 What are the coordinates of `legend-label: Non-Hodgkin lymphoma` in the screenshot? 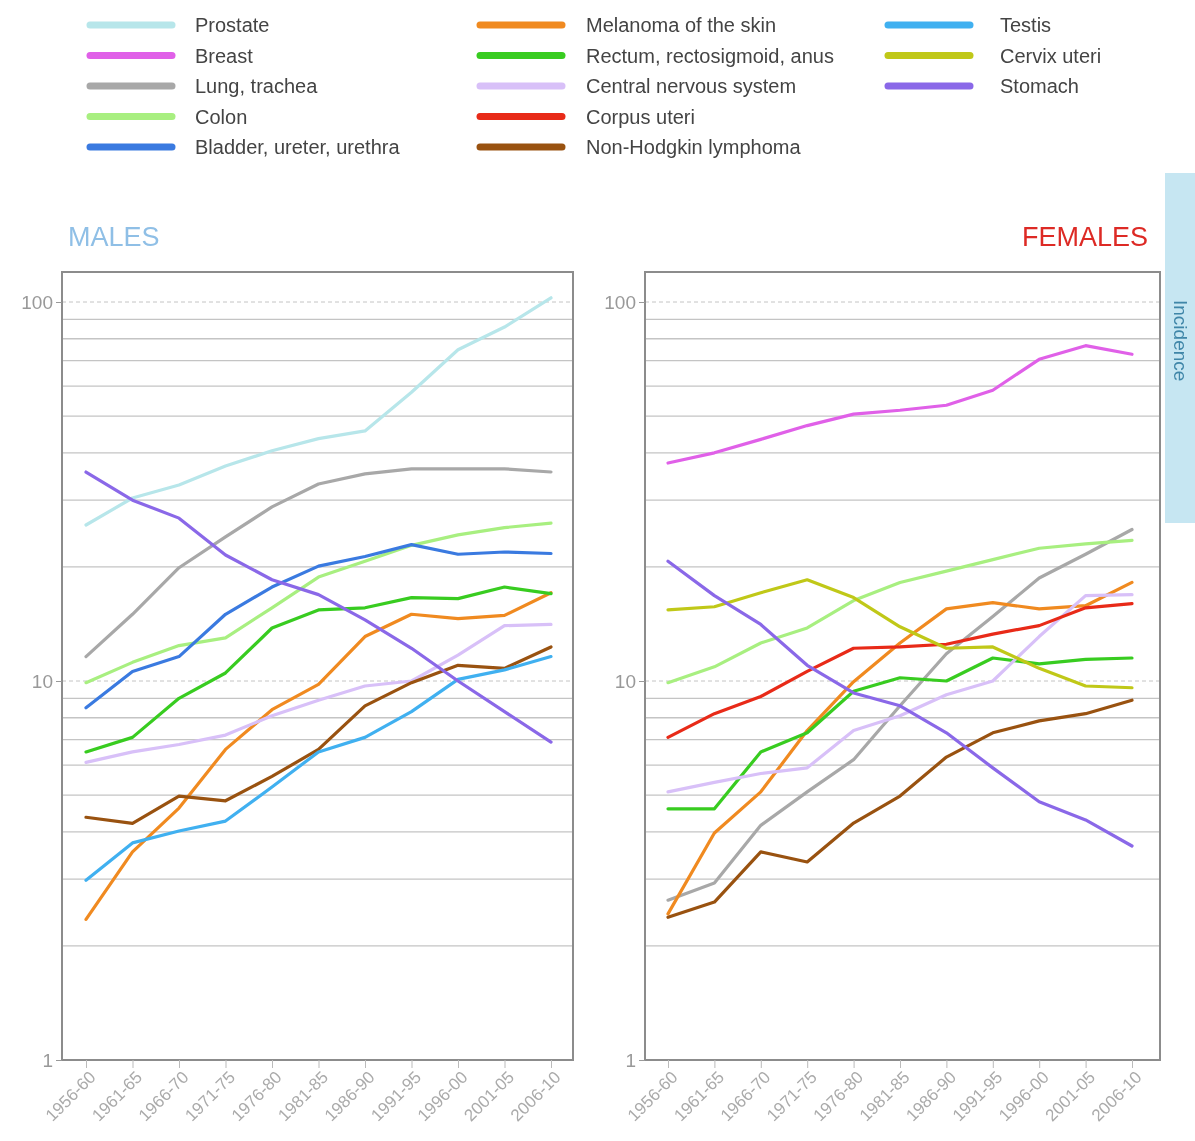 It's located at (694, 147).